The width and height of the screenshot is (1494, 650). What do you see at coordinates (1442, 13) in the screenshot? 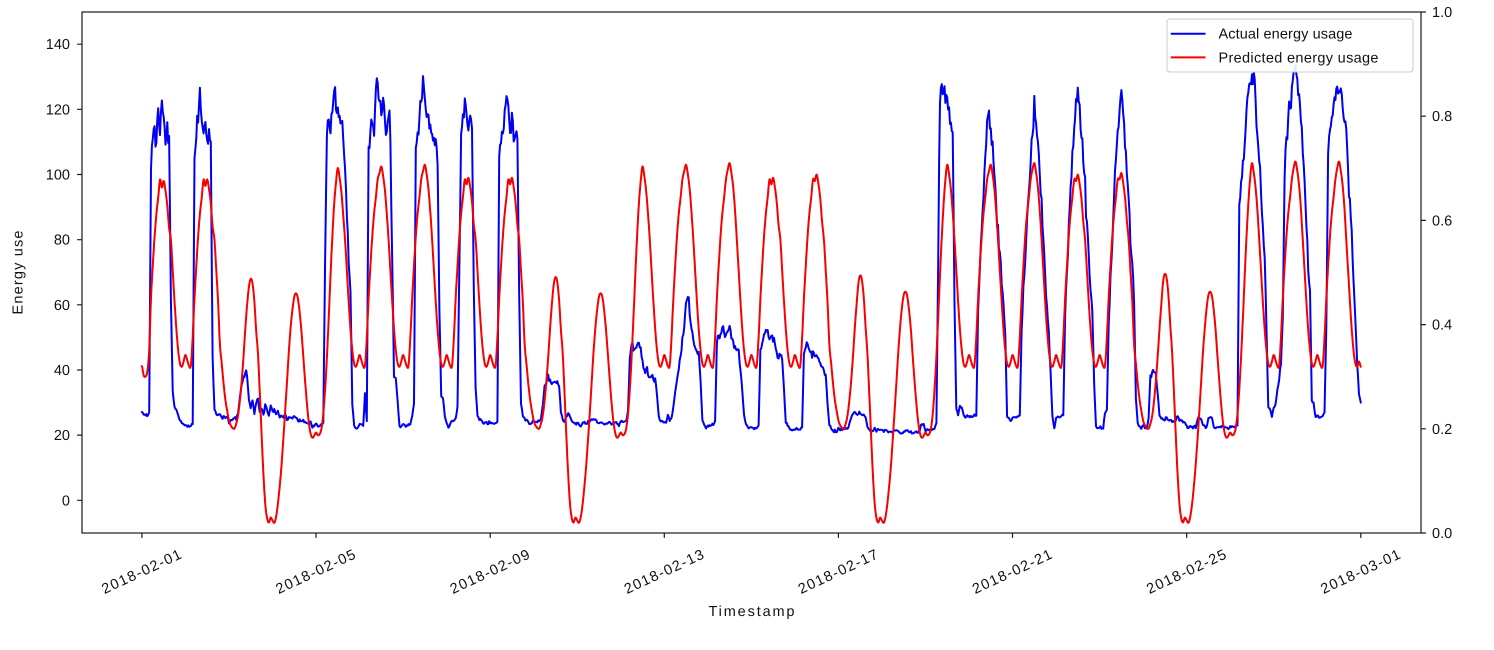
I see `svg-text: 1.0` at bounding box center [1442, 13].